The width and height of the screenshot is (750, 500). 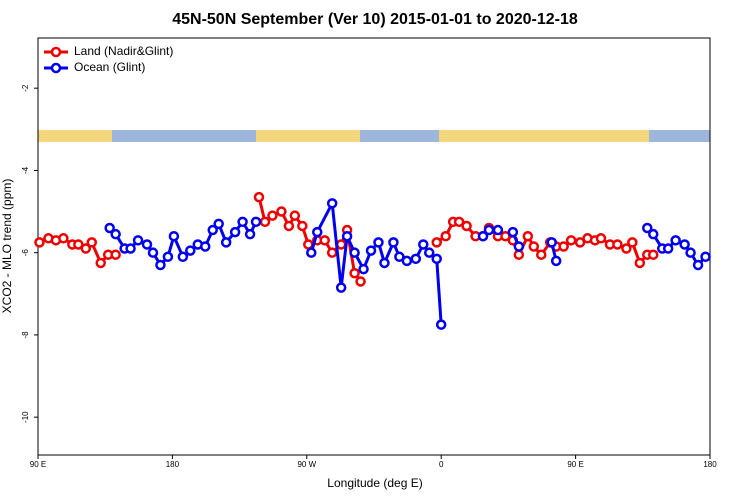 I want to click on x-tick-label: 180, so click(x=710, y=464).